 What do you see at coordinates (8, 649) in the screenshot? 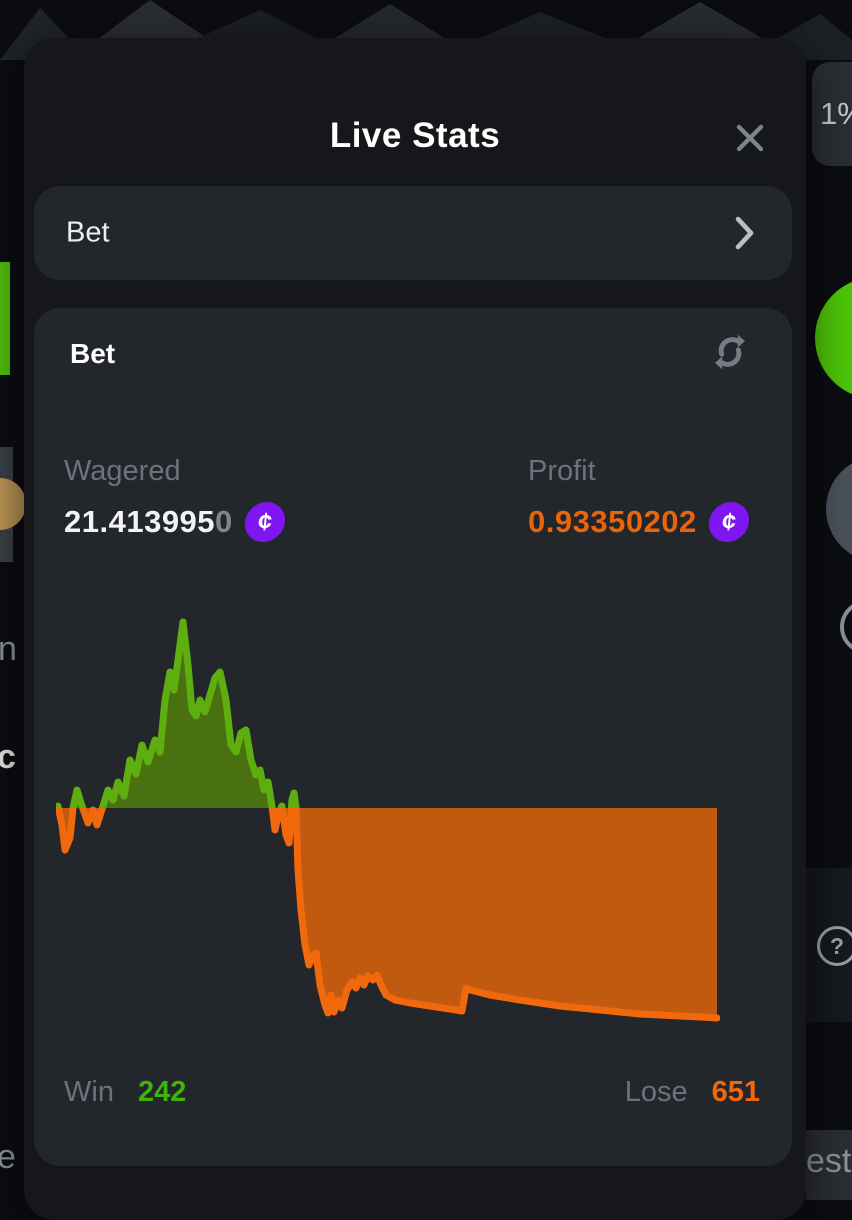
I see `background-clipped-text-left-1: n` at bounding box center [8, 649].